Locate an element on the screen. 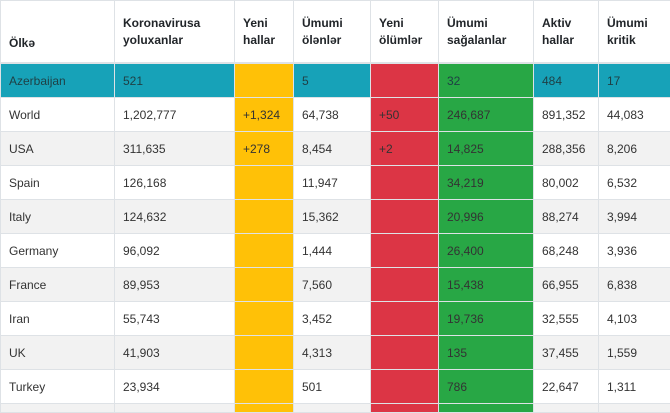  header-recovered: Ümumi sağalanlar is located at coordinates (486, 32).